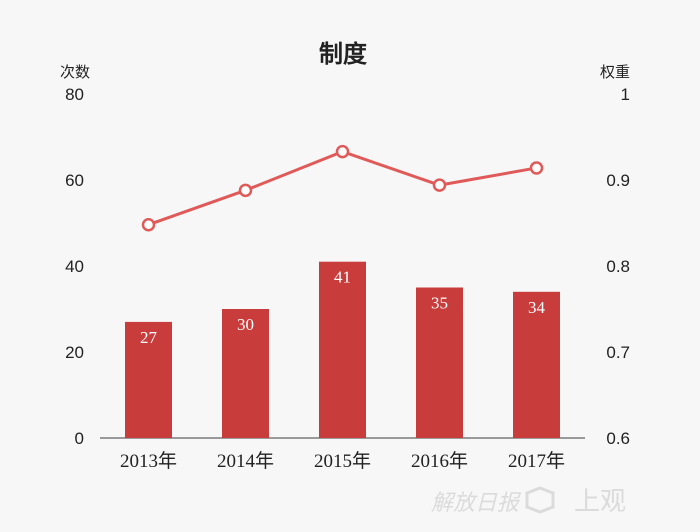  What do you see at coordinates (618, 438) in the screenshot?
I see `y2-tick-label: 0.6` at bounding box center [618, 438].